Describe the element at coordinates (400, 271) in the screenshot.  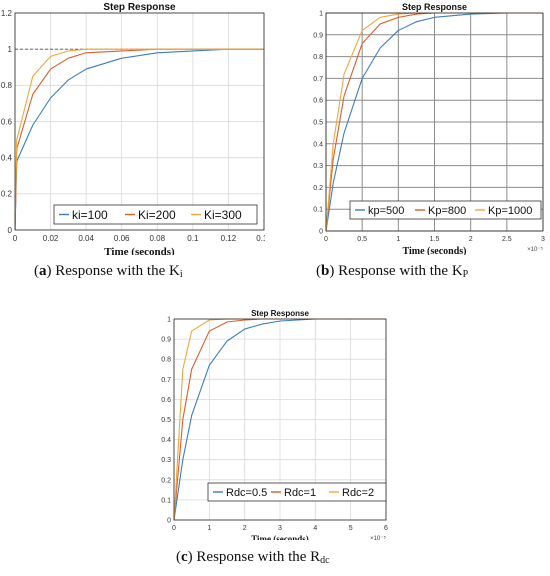
I see `caption-b-text: Response with the K` at that location.